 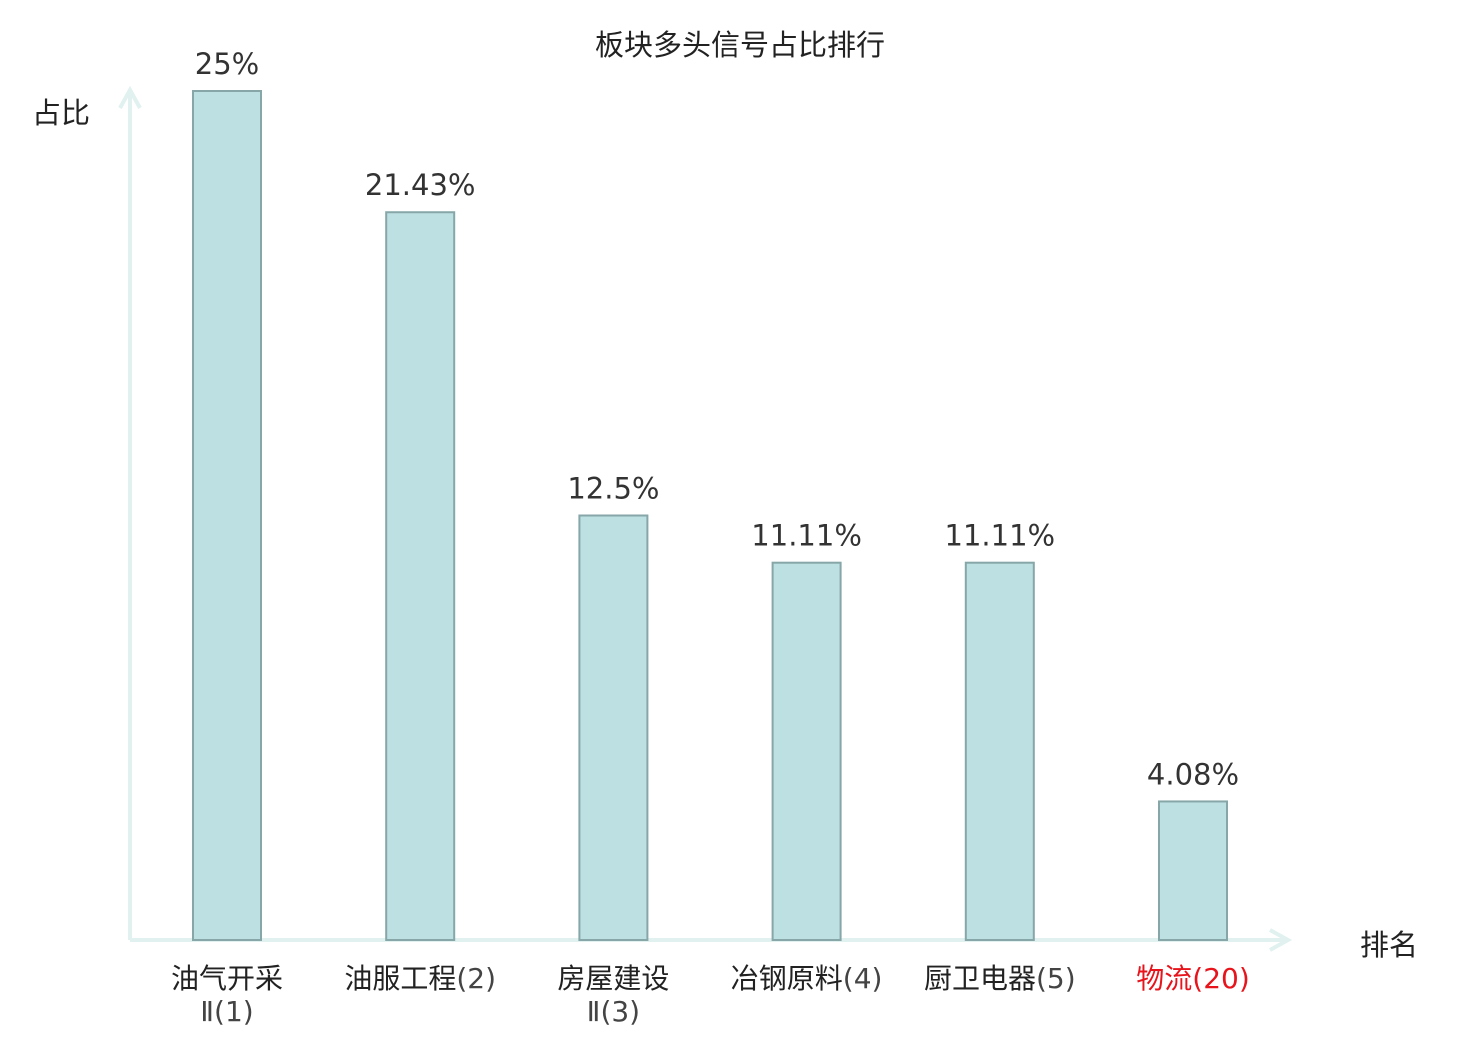 What do you see at coordinates (1389, 945) in the screenshot?
I see `x-axis-label: 排名` at bounding box center [1389, 945].